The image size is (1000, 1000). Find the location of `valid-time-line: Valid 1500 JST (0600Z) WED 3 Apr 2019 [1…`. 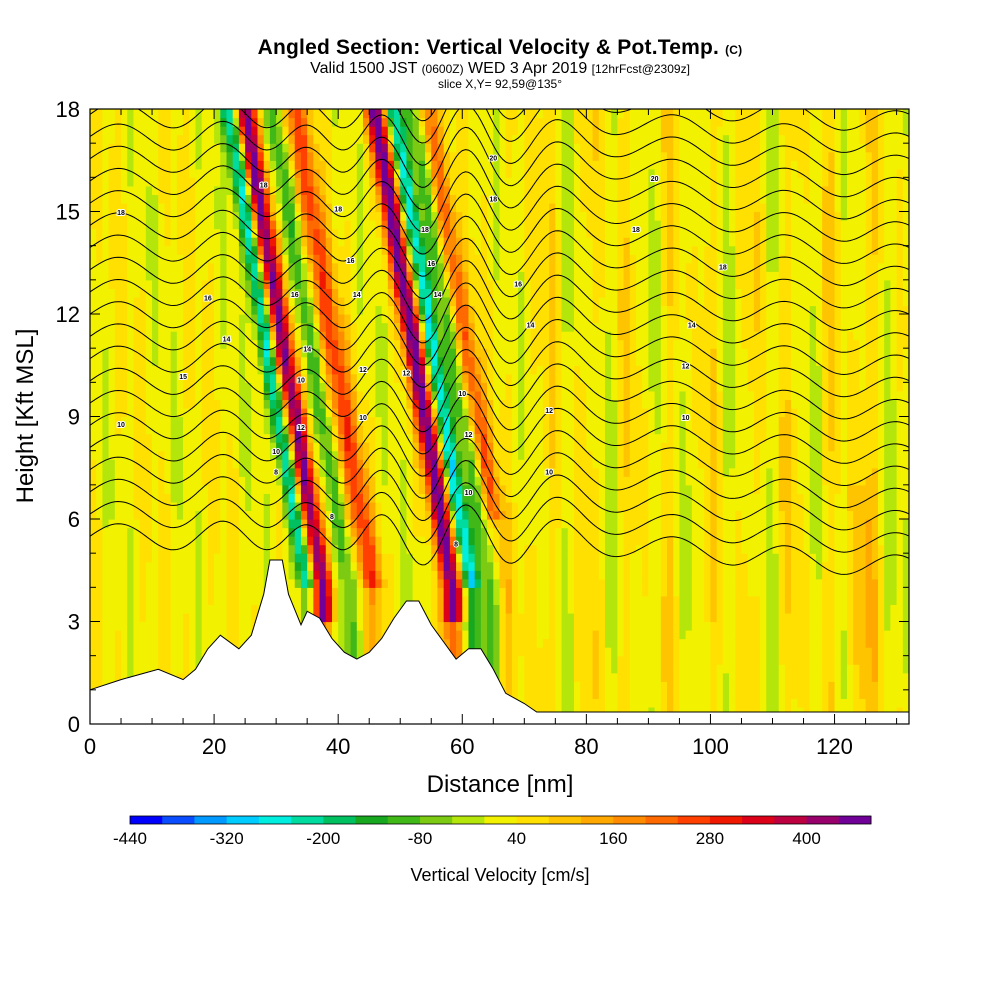

valid-time-line: Valid 1500 JST (0600Z) WED 3 Apr 2019 [1… is located at coordinates (500, 69).